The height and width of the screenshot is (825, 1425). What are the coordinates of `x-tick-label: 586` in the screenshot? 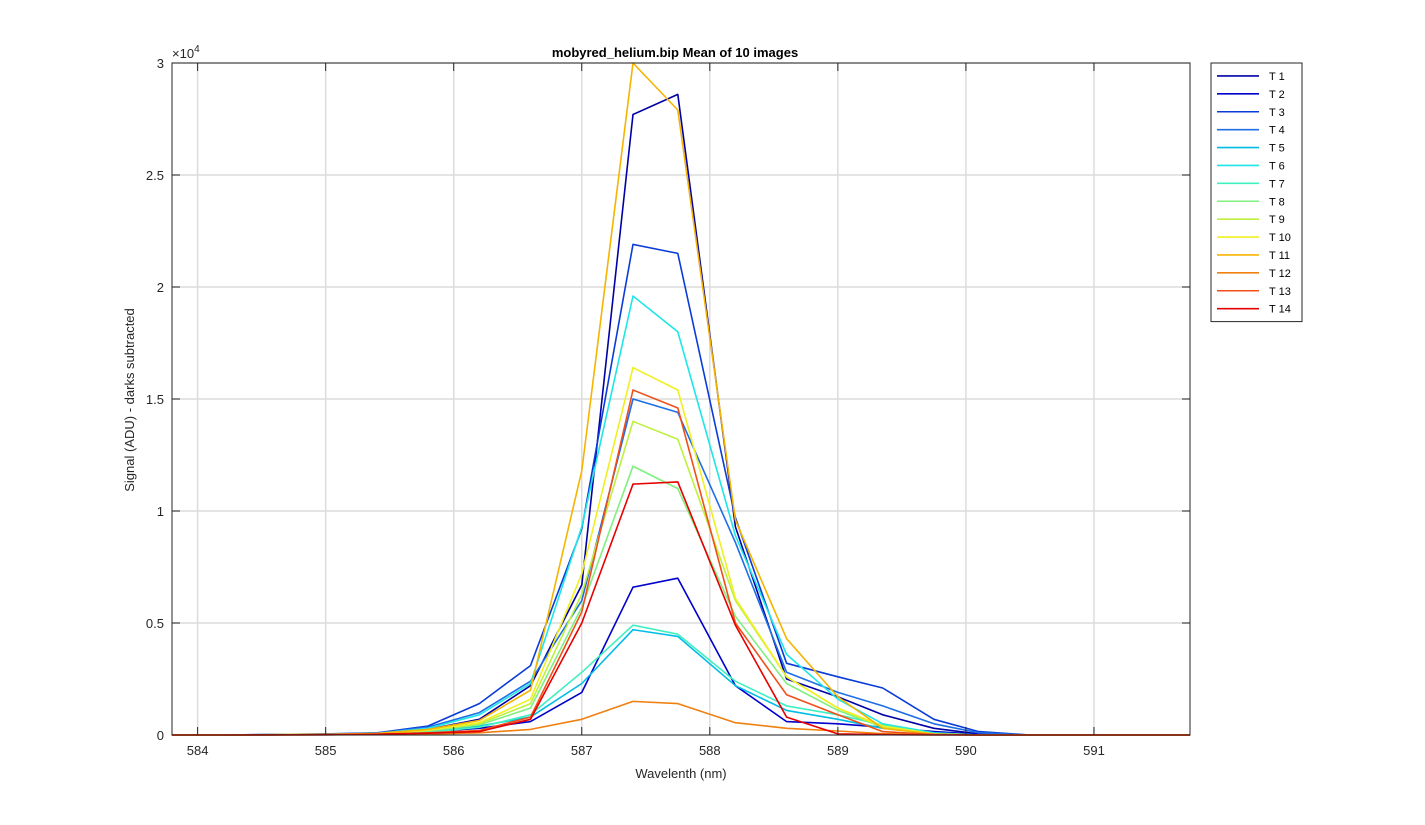 It's located at (454, 750).